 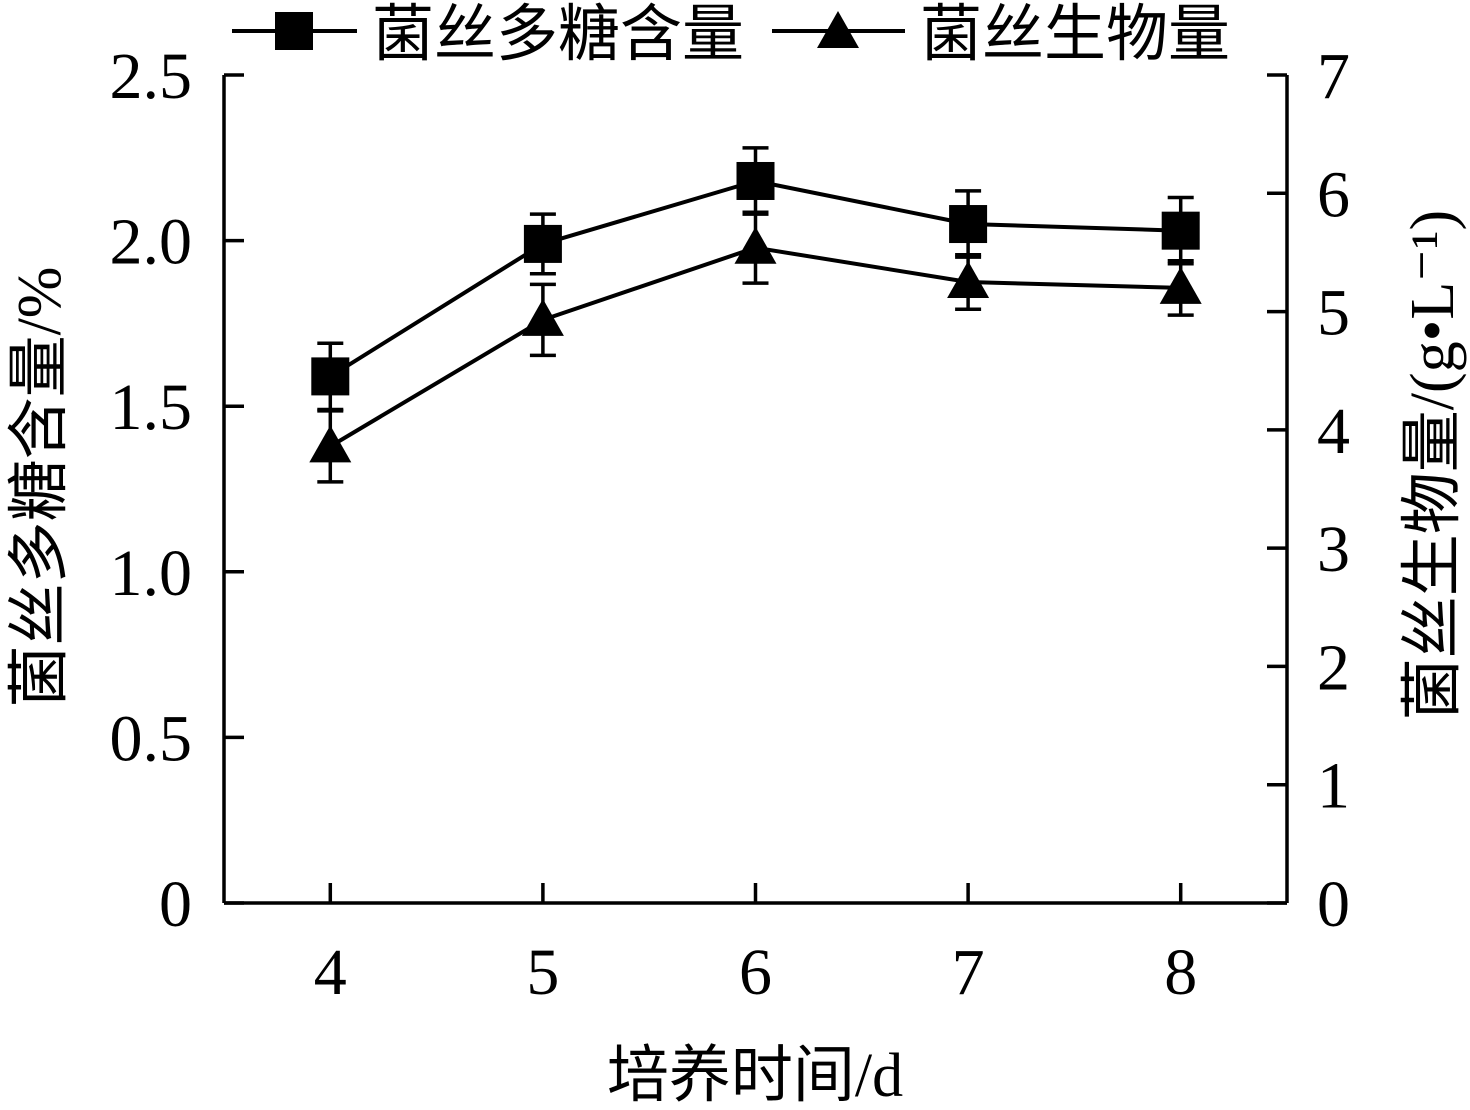 I want to click on x-axis-label: 培养时间/d, so click(x=755, y=1076).